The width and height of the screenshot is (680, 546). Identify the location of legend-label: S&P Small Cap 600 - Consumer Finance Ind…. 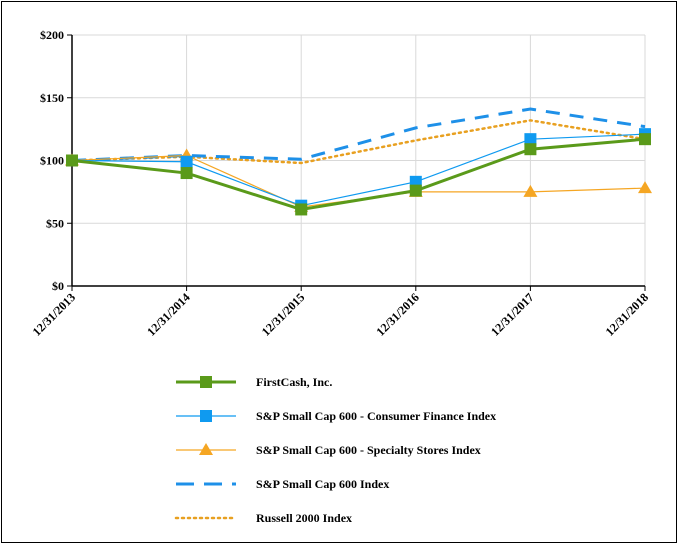
(376, 416).